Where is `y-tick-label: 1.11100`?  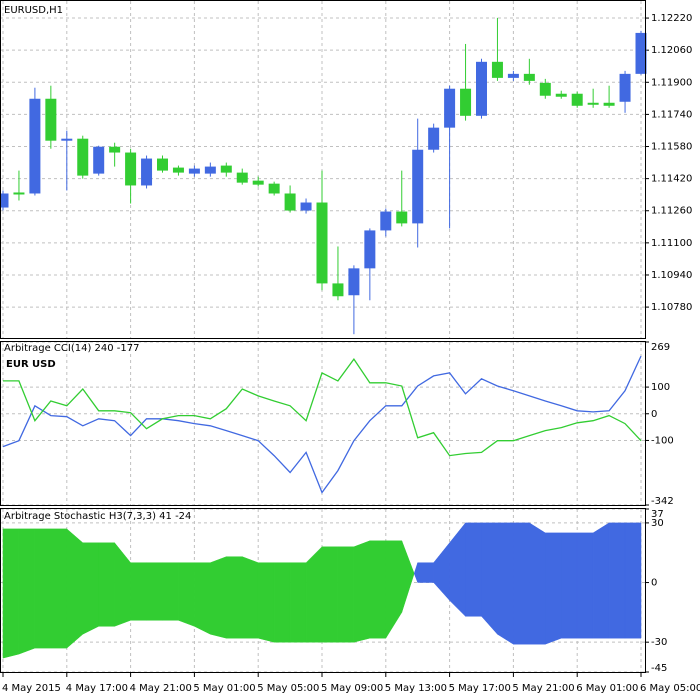 y-tick-label: 1.11100 is located at coordinates (671, 243).